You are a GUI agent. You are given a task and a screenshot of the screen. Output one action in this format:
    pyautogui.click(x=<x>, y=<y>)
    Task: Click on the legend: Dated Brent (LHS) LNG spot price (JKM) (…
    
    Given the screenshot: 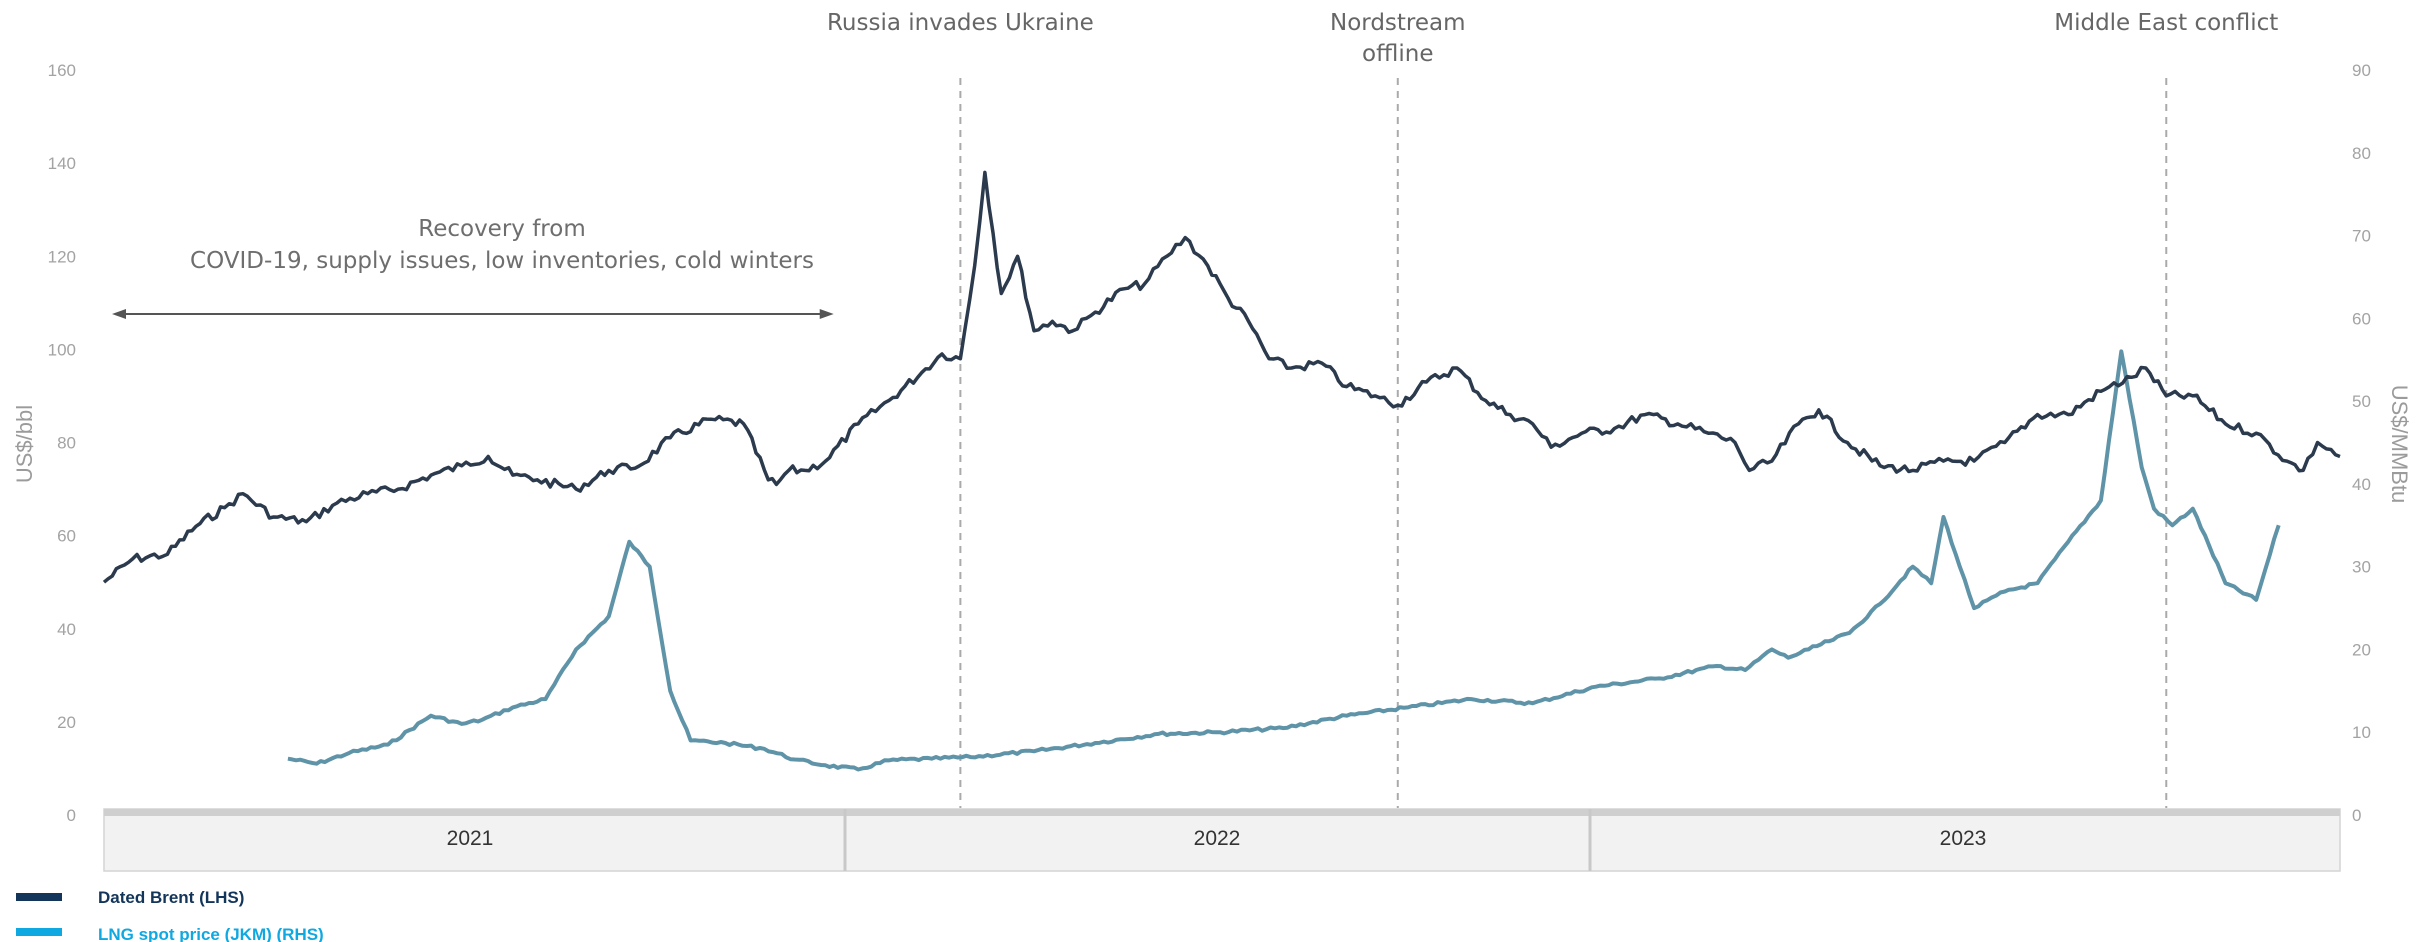 What is the action you would take?
    pyautogui.click(x=170, y=915)
    